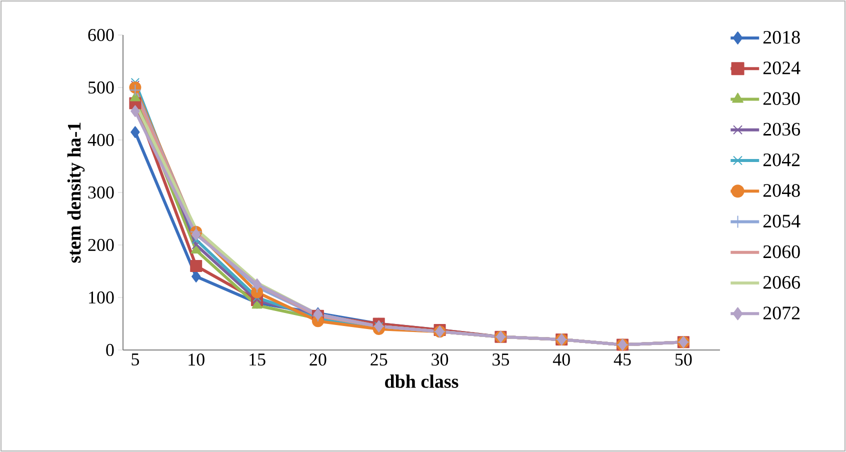 The height and width of the screenshot is (452, 846). I want to click on x-tick-label: 10, so click(196, 360).